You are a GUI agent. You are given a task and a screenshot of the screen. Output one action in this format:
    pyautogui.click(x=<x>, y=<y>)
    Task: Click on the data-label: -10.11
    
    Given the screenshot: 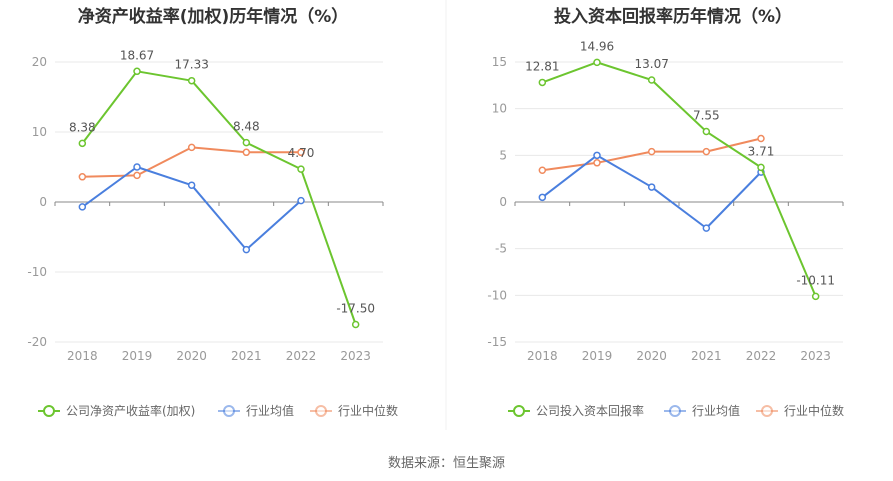 What is the action you would take?
    pyautogui.click(x=815, y=280)
    